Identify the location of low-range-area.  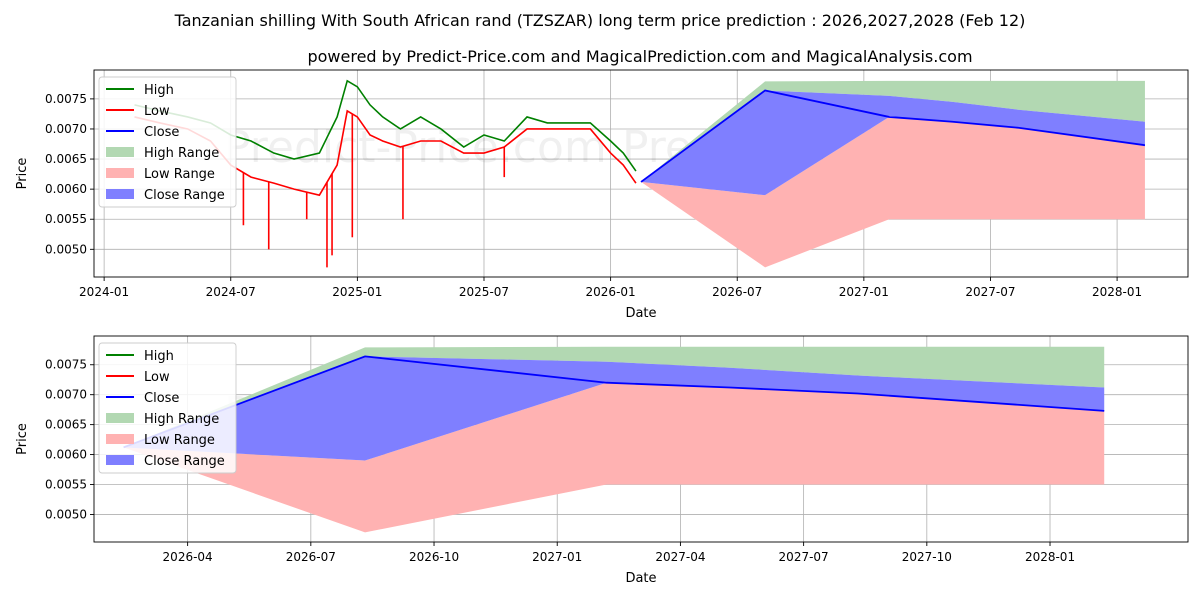
(893, 192).